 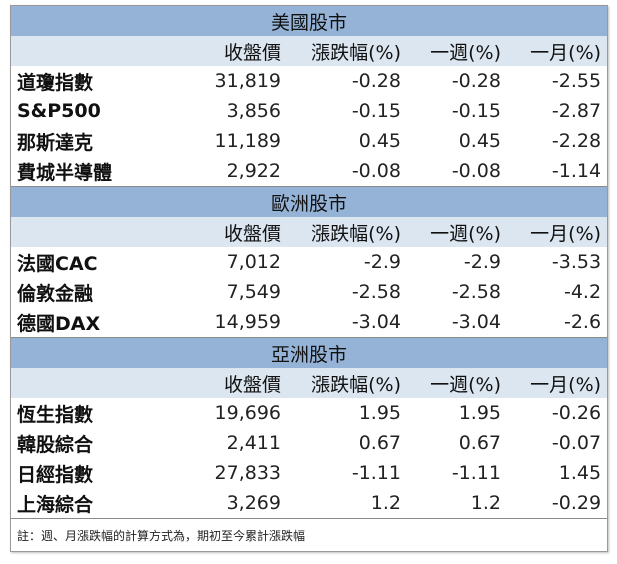 What do you see at coordinates (232, 262) in the screenshot?
I see `close-value: 7,012` at bounding box center [232, 262].